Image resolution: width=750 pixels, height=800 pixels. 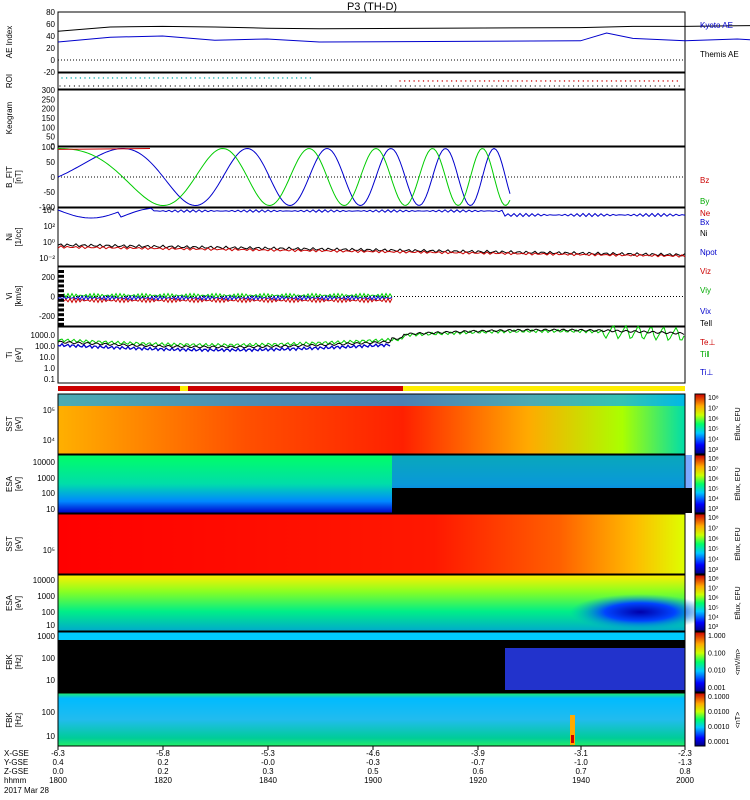 I want to click on ti-tick-label: 1000.0, so click(x=43, y=335).